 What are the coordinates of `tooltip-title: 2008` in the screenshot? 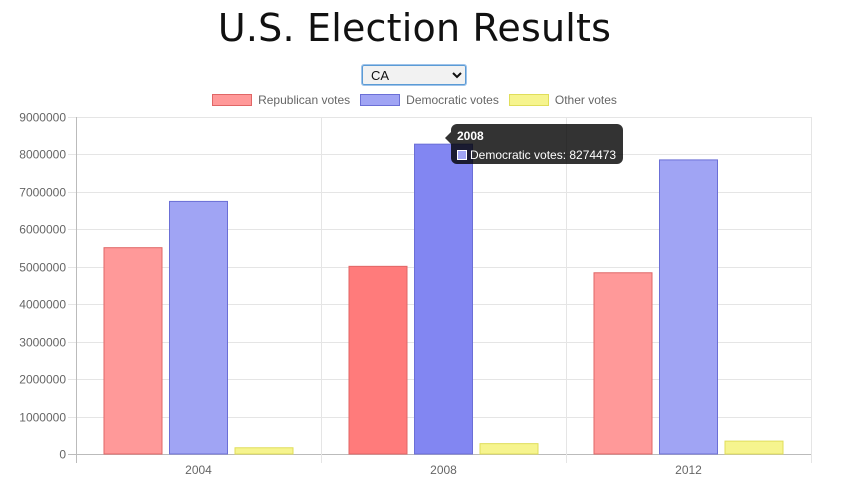 It's located at (470, 136).